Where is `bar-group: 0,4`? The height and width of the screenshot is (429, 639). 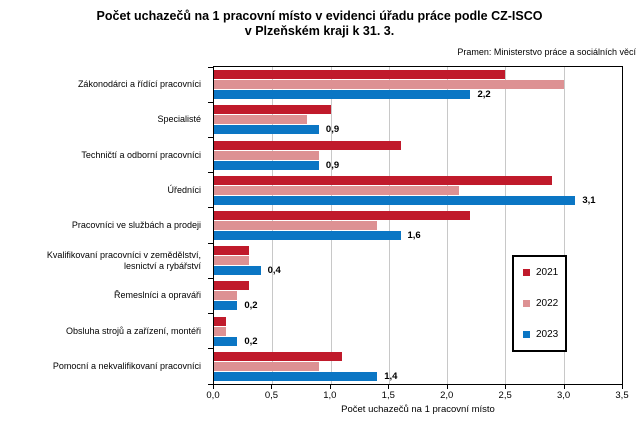
bar-group: 0,4 is located at coordinates (418, 260).